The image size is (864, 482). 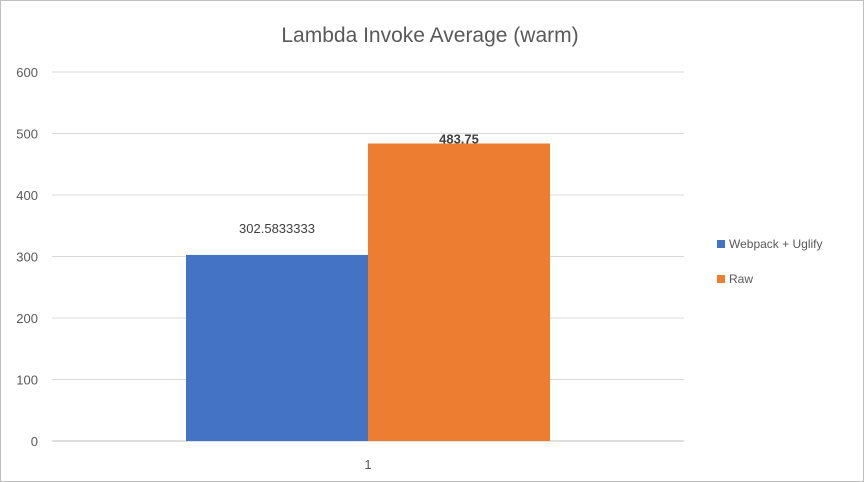 What do you see at coordinates (27, 134) in the screenshot?
I see `y-tick-label: 500` at bounding box center [27, 134].